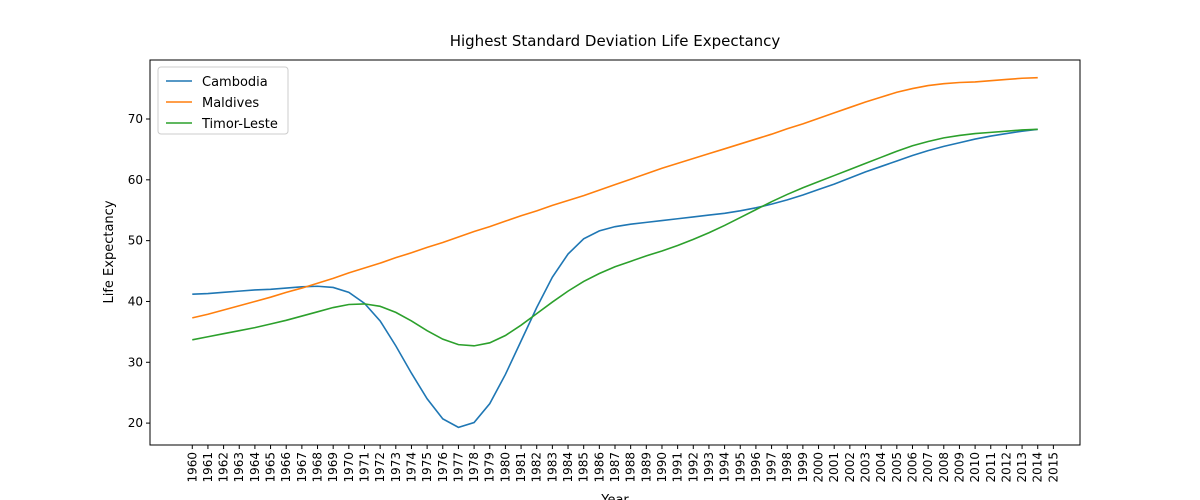 This screenshot has height=500, width=1200. Describe the element at coordinates (959, 467) in the screenshot. I see `x-tick-label: 2009` at that location.